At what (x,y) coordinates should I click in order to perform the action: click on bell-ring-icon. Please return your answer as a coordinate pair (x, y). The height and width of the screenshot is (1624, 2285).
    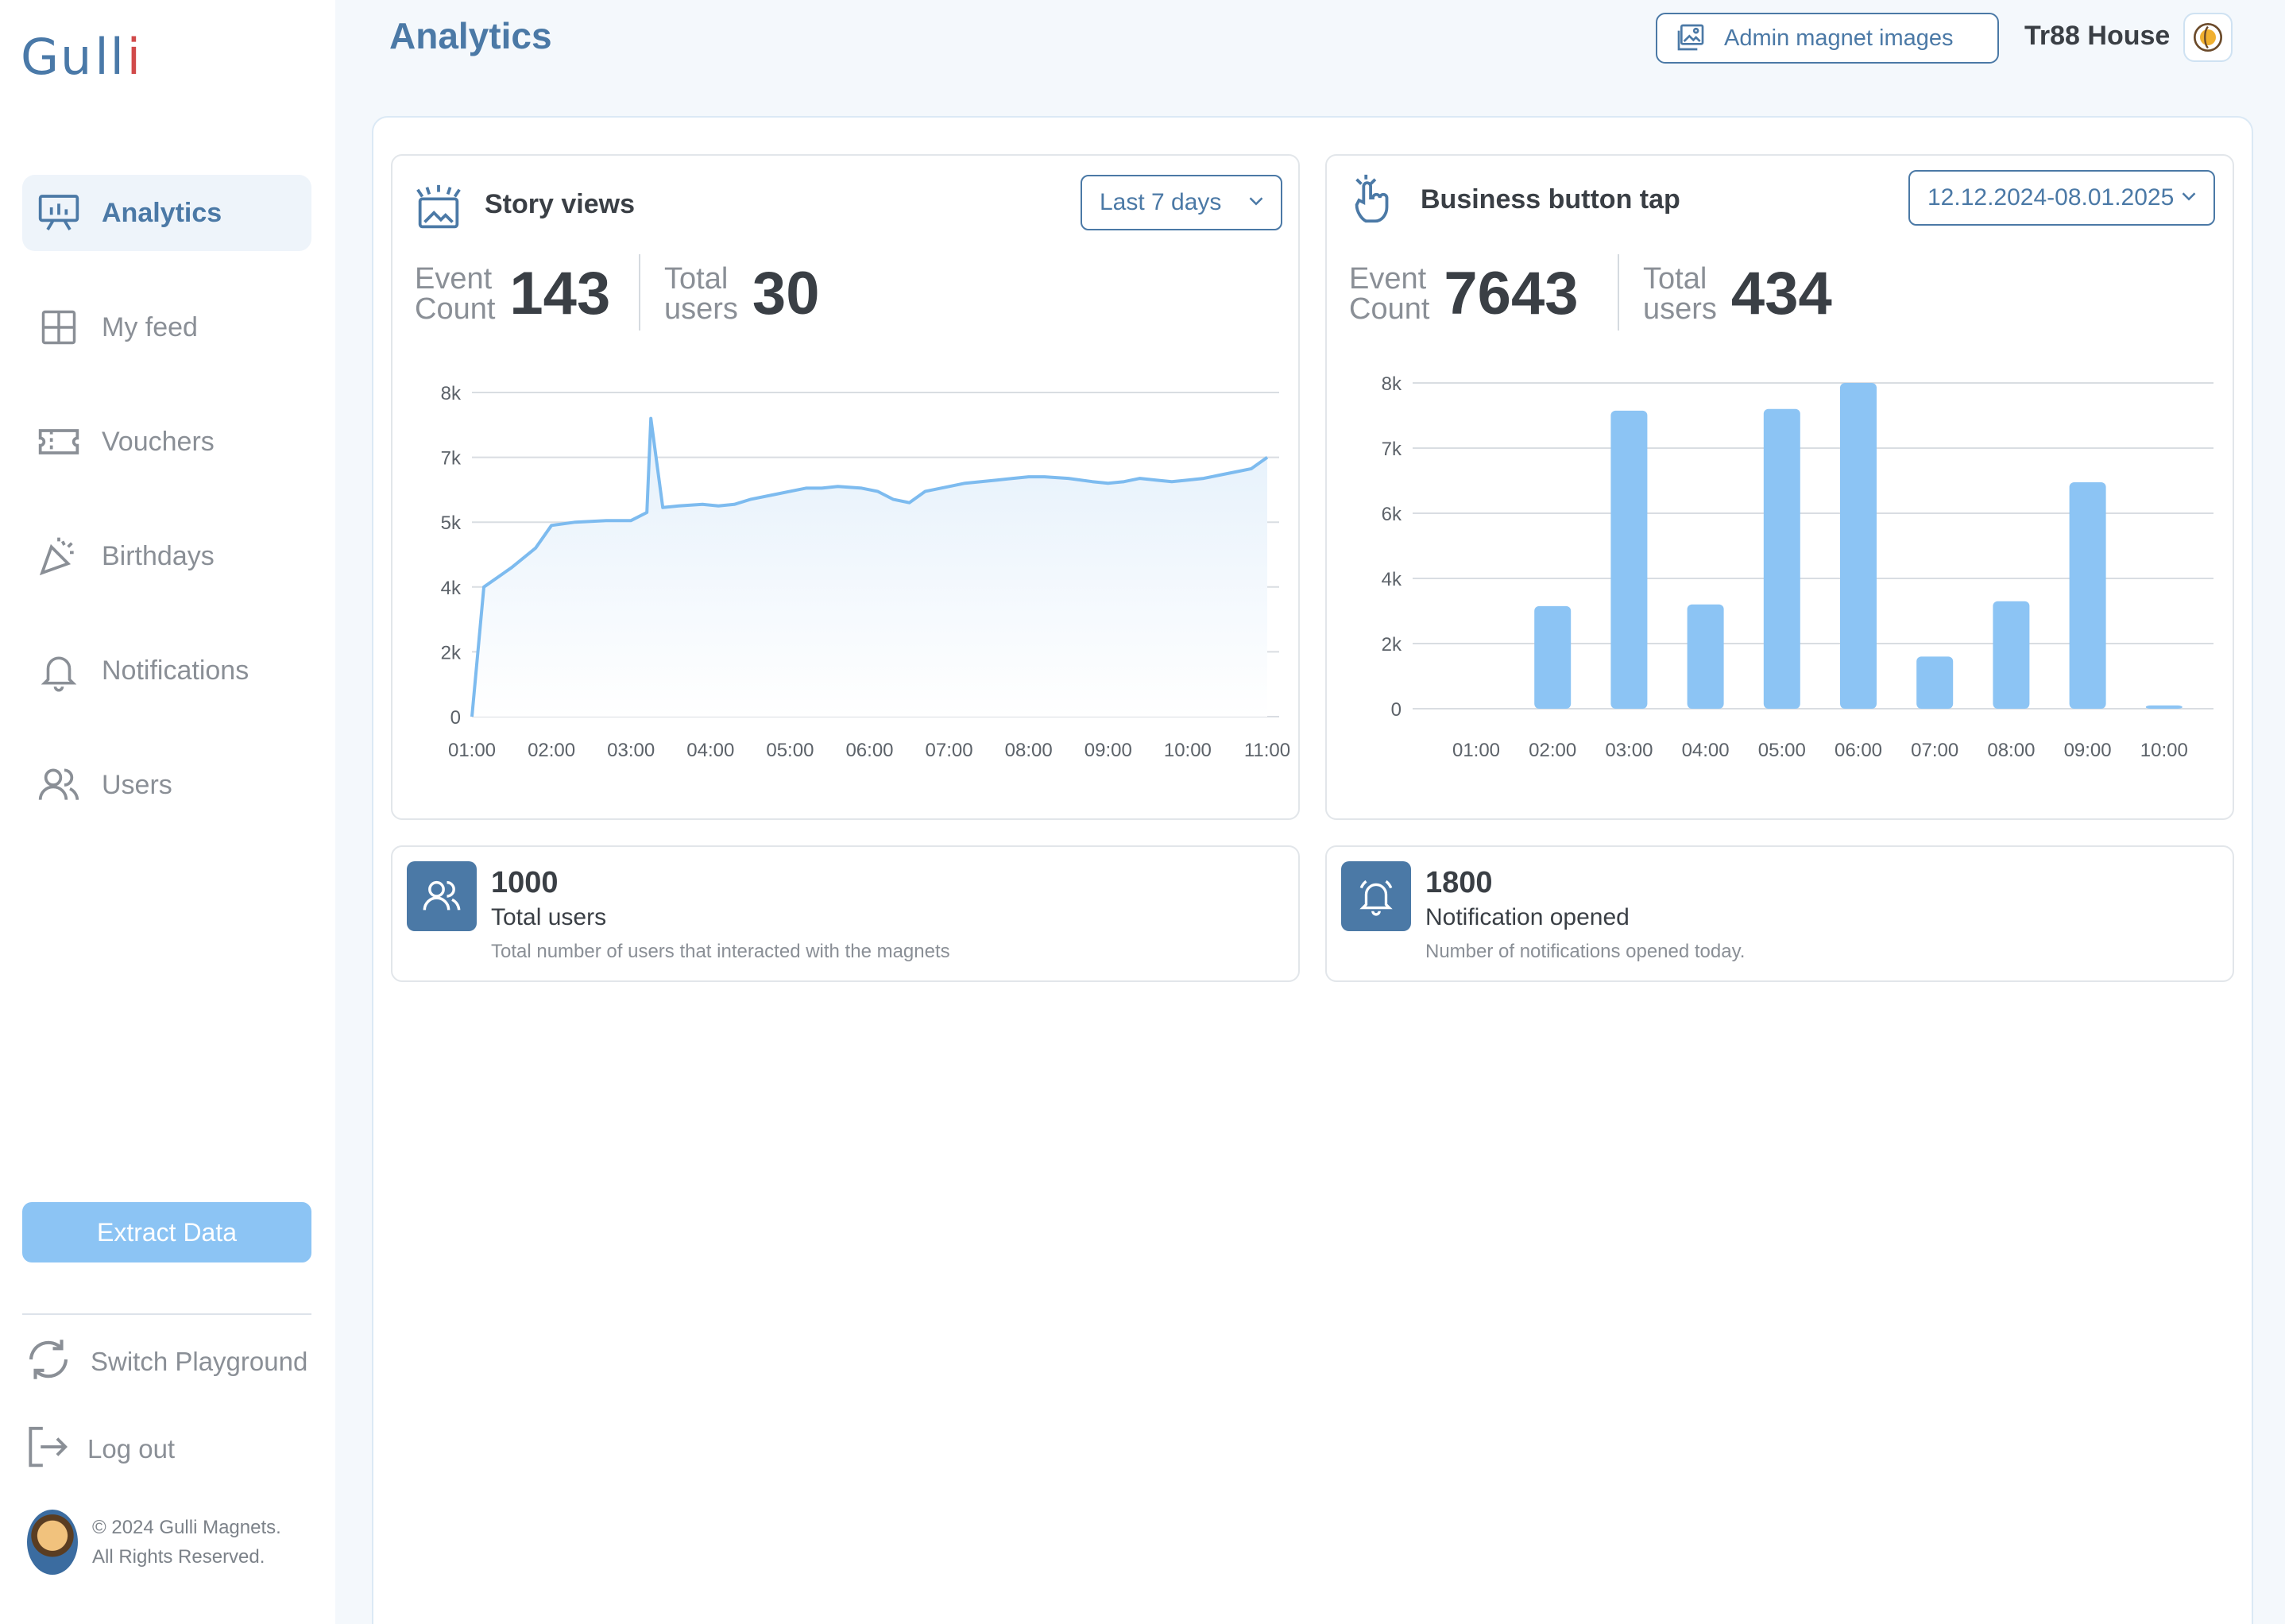
    Looking at the image, I should click on (1376, 896).